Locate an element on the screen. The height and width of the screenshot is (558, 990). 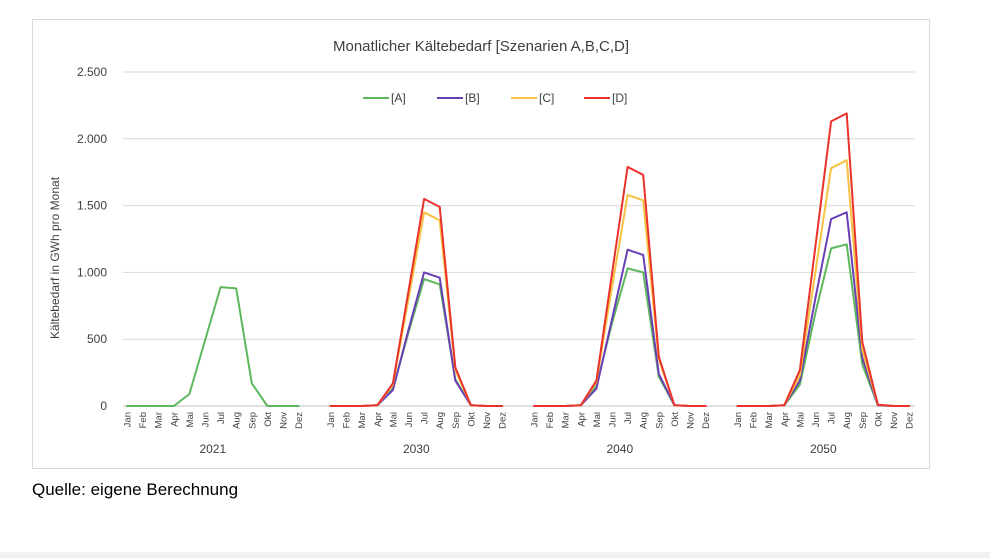
source-note: Quelle: eigene Berechnung is located at coordinates (135, 489).